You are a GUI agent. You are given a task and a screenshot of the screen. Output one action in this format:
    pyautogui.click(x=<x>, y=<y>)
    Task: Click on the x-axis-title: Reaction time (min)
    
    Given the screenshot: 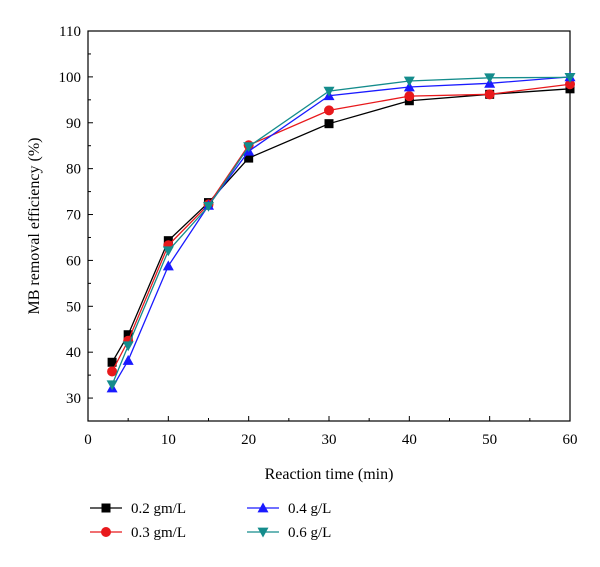 What is the action you would take?
    pyautogui.click(x=329, y=474)
    